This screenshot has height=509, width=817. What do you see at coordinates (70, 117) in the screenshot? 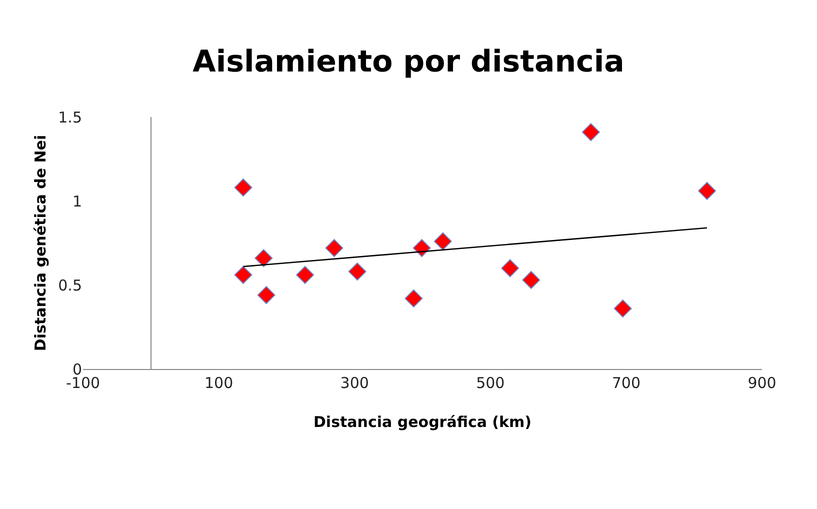
I see `y-tick-label: 1.5` at bounding box center [70, 117].